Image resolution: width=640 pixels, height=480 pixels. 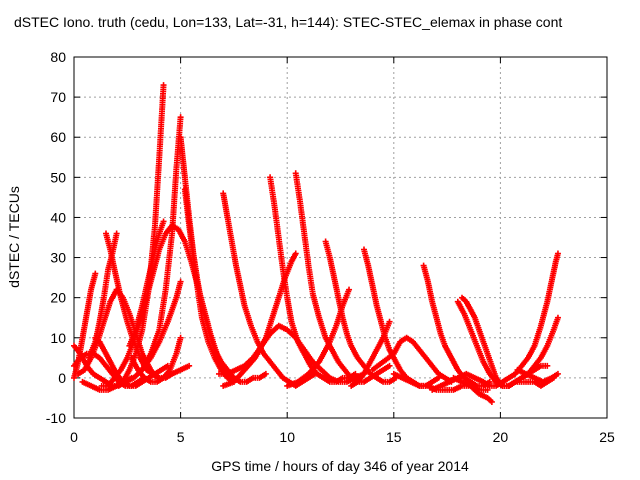 I want to click on y-axis-label: dSTEC / TECUs, so click(x=14, y=237).